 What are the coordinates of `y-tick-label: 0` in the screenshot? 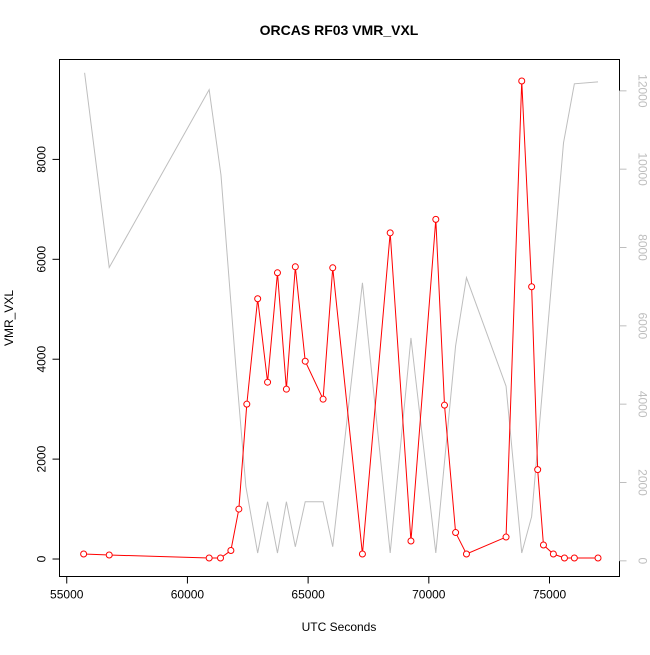 It's located at (42, 558).